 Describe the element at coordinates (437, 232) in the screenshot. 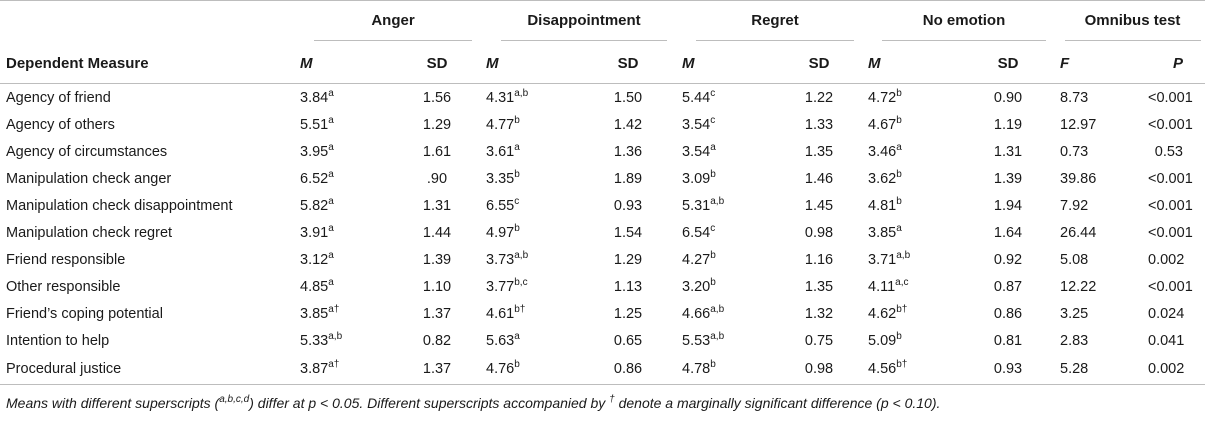

I see `cell-value: 1.44` at that location.